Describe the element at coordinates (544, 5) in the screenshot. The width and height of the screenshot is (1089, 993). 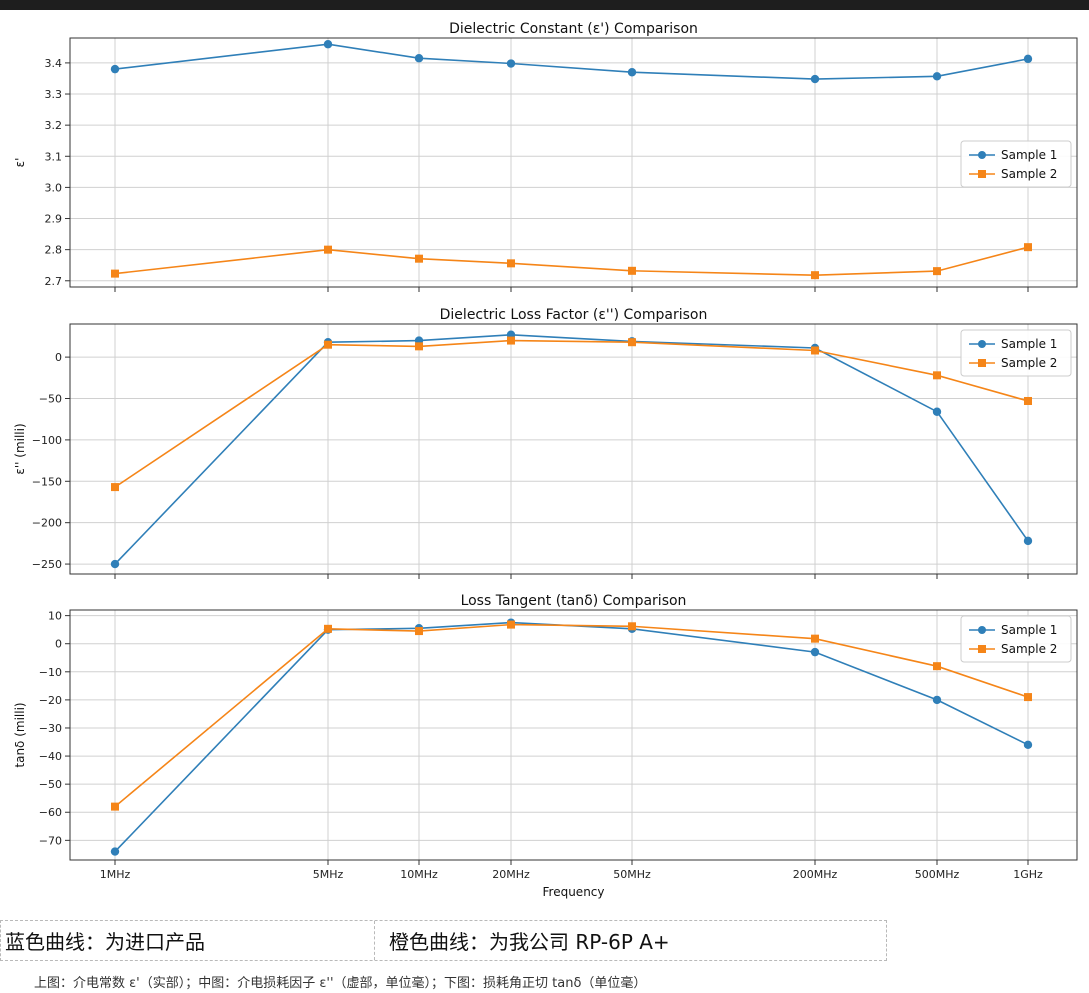
I see `window-top-bar` at that location.